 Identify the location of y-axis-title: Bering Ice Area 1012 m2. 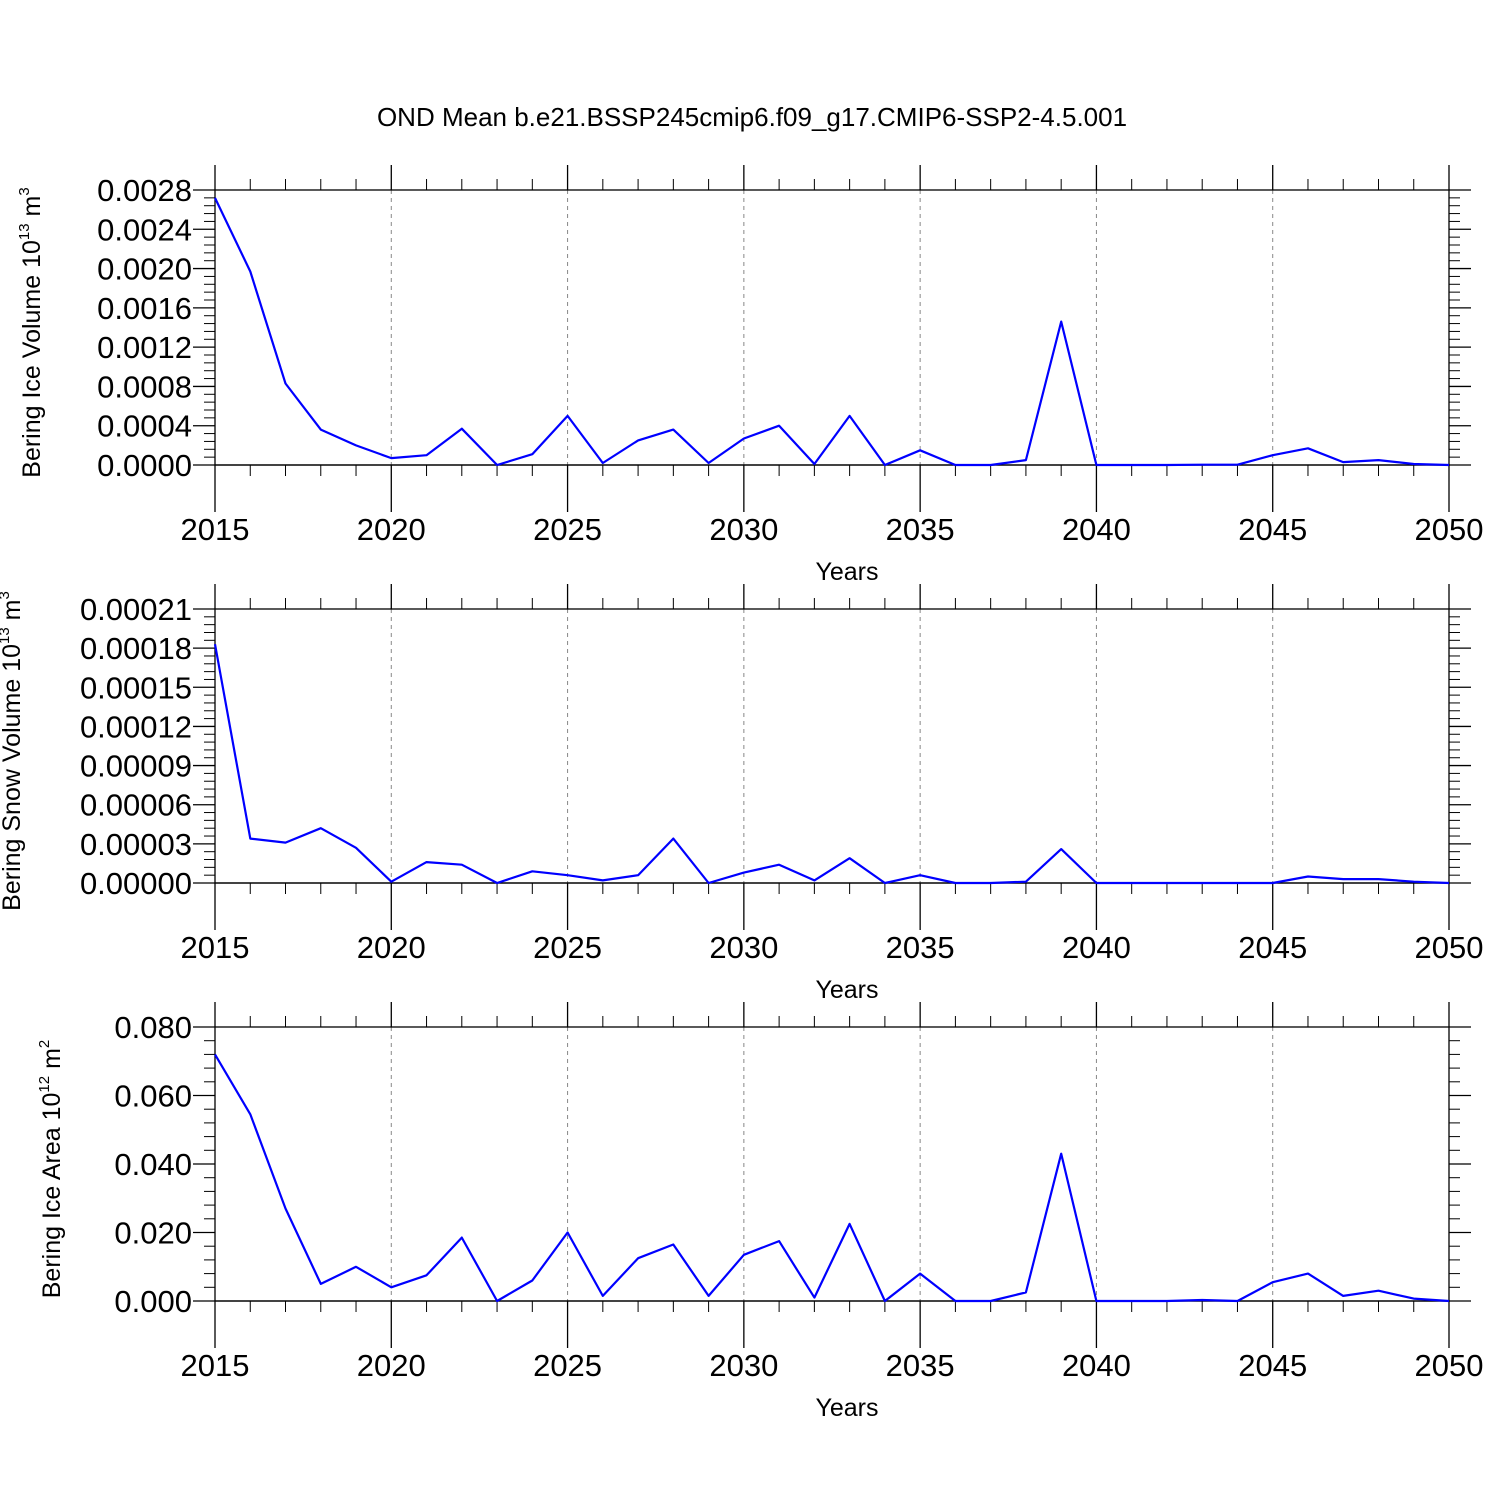
(51, 1169).